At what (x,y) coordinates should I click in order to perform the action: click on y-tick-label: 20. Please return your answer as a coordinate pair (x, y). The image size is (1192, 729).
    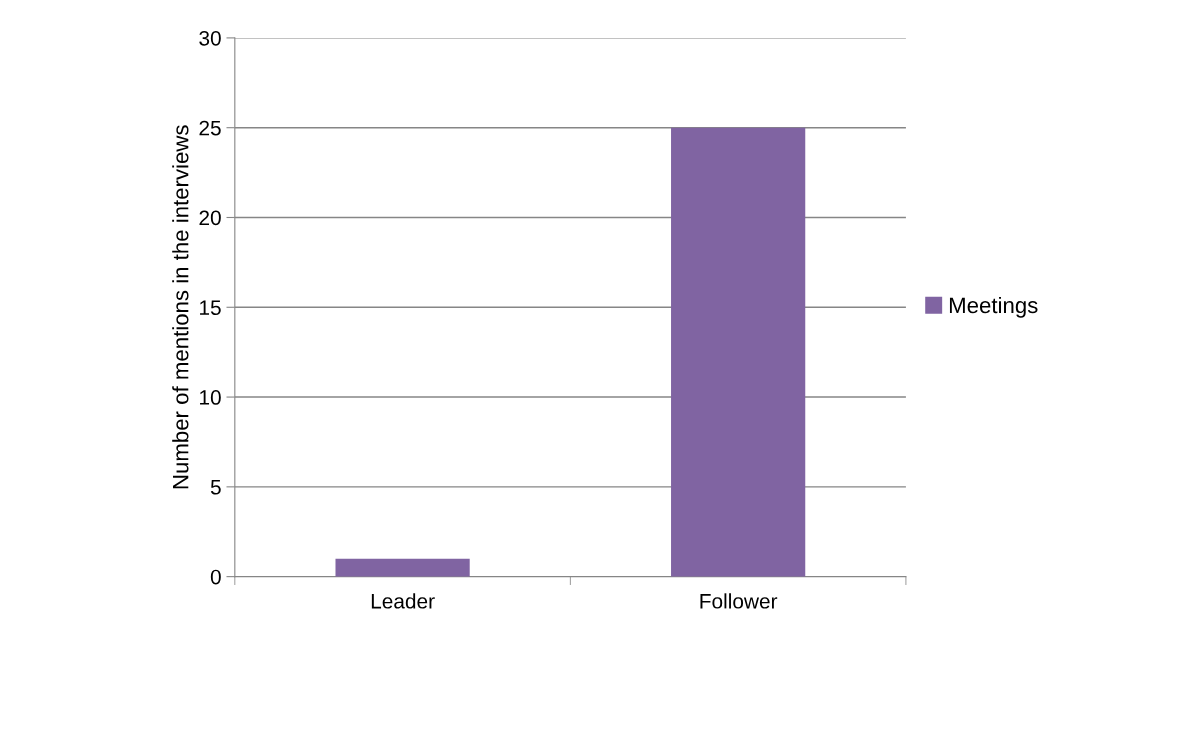
    Looking at the image, I should click on (210, 218).